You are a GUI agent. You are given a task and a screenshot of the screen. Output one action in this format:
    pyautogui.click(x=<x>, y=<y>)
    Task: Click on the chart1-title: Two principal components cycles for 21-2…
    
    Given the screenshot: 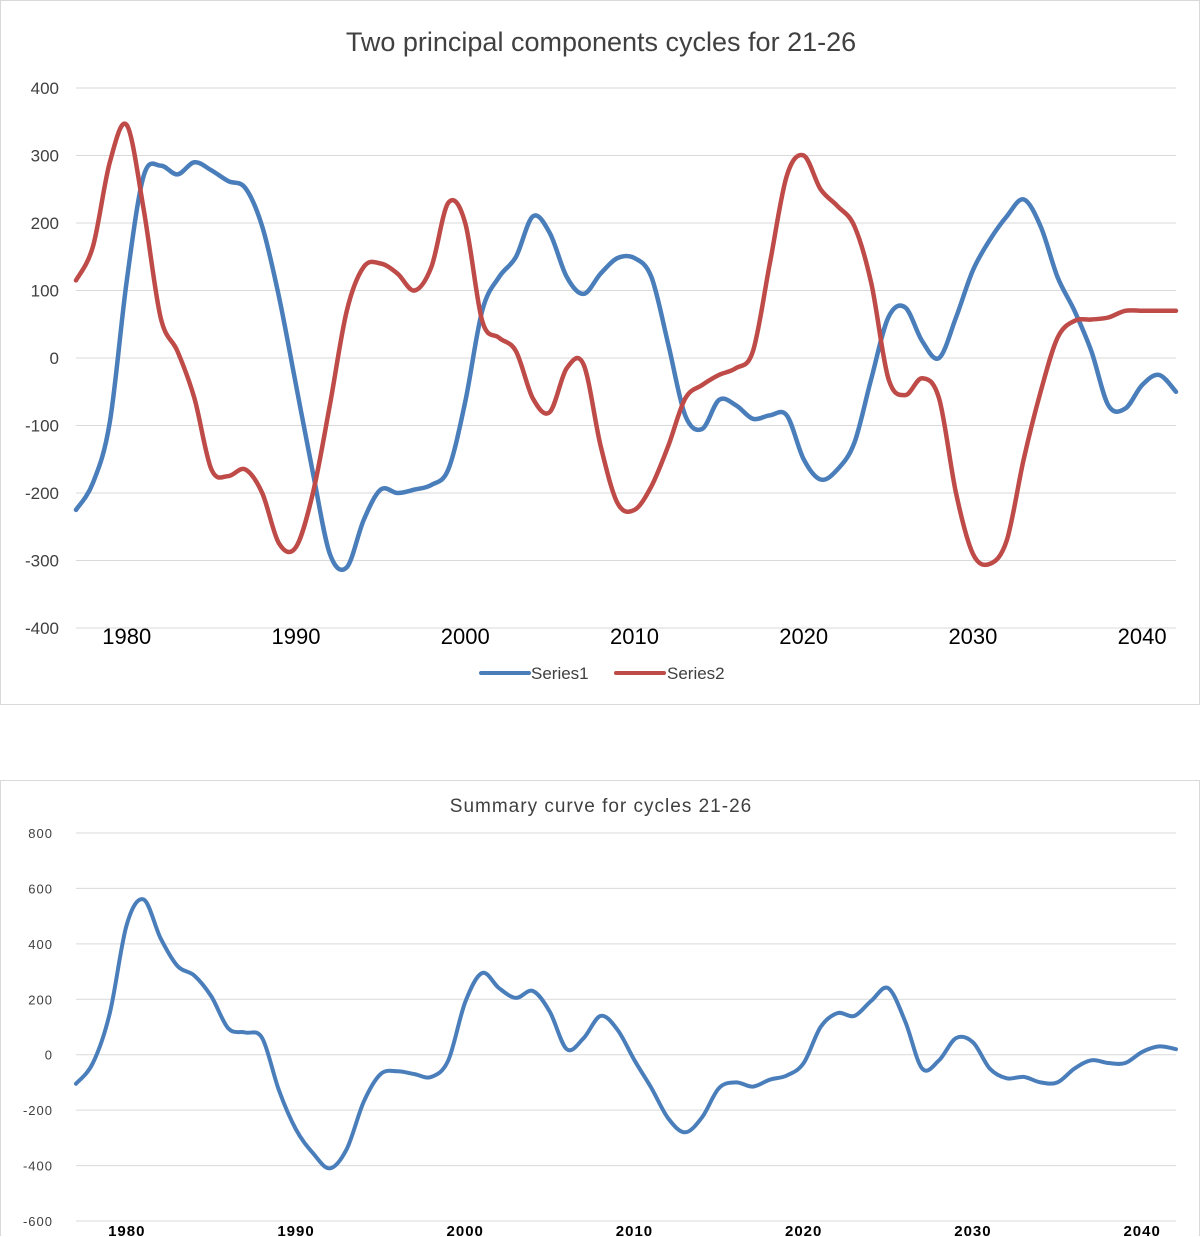 What is the action you would take?
    pyautogui.click(x=601, y=42)
    